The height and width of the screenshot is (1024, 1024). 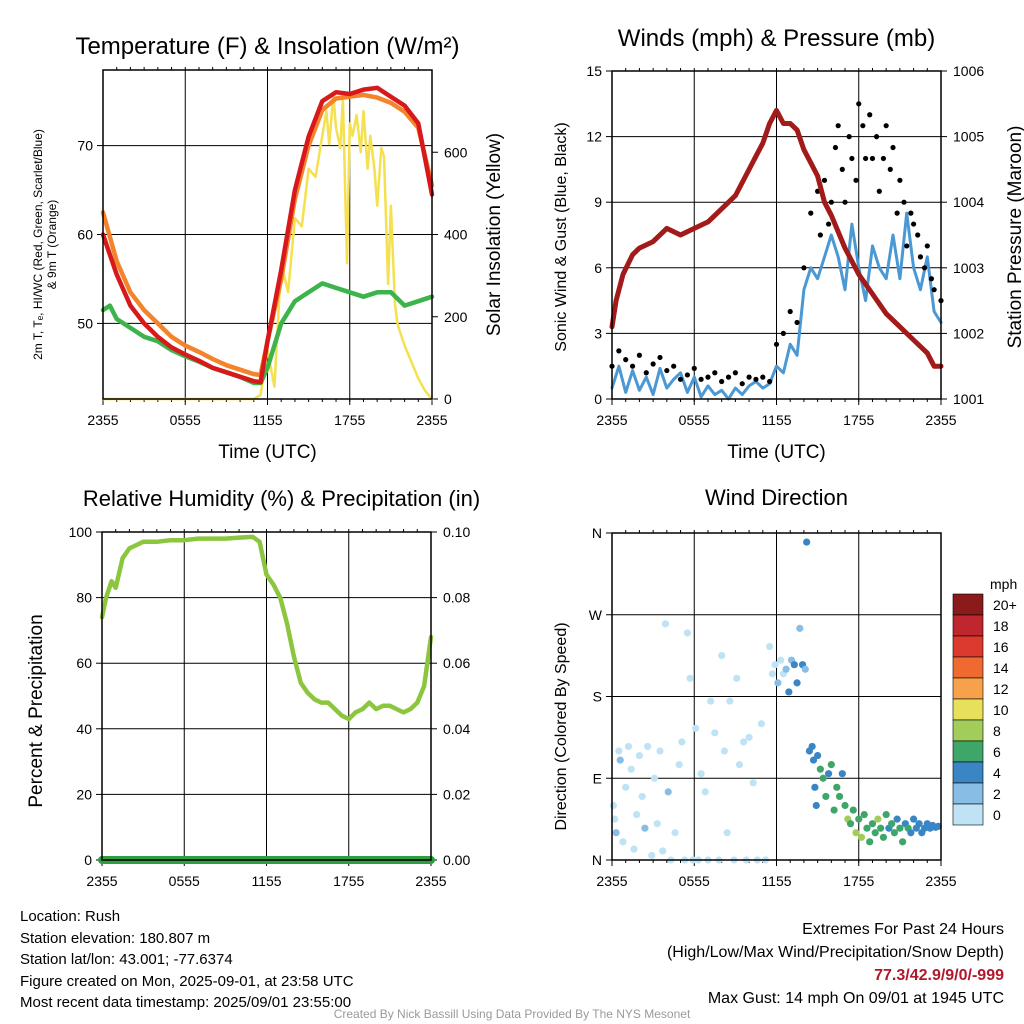 What do you see at coordinates (1014, 237) in the screenshot?
I see `y2-axis-label: Station Pressure (Maroon)` at bounding box center [1014, 237].